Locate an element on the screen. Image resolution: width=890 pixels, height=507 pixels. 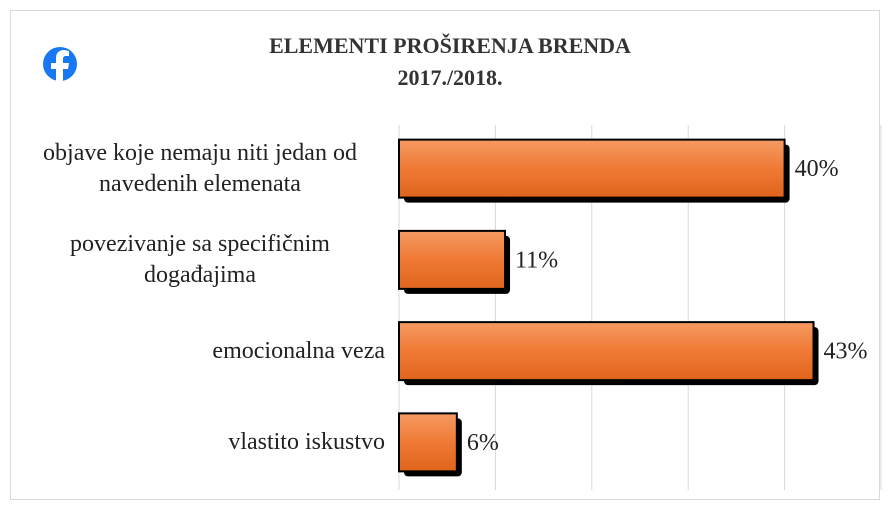
value-label: 40% is located at coordinates (817, 169).